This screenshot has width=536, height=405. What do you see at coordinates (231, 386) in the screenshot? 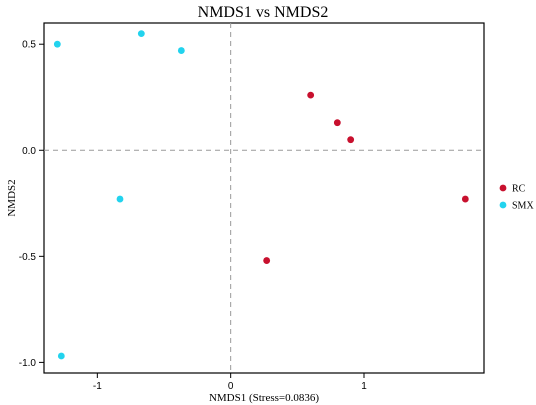
I see `x-tick-label: 0` at bounding box center [231, 386].